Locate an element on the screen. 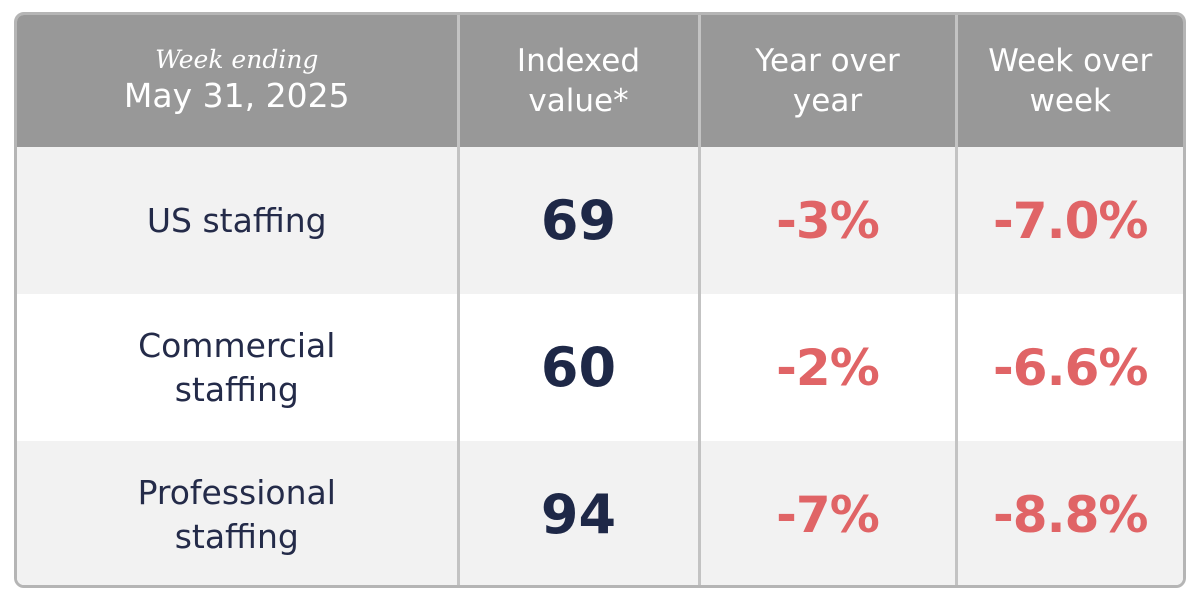  week-ending-label: Week ending is located at coordinates (237, 59).